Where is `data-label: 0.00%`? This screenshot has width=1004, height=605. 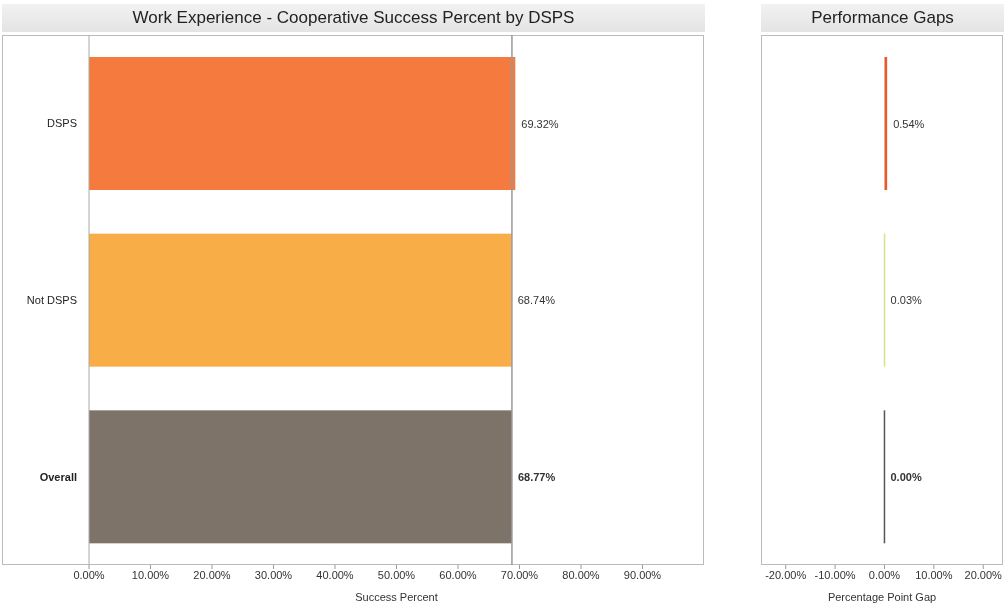
data-label: 0.00% is located at coordinates (906, 476).